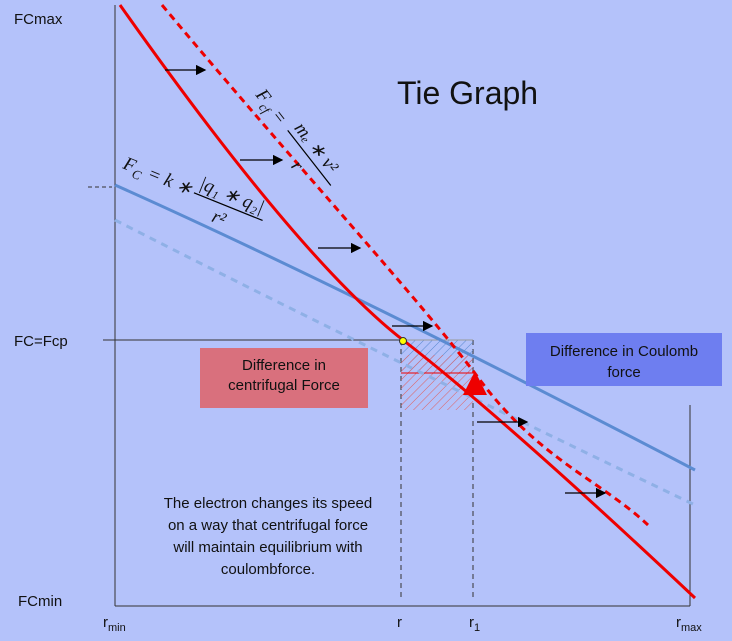  What do you see at coordinates (117, 628) in the screenshot?
I see `x-label-sub: min` at bounding box center [117, 628].